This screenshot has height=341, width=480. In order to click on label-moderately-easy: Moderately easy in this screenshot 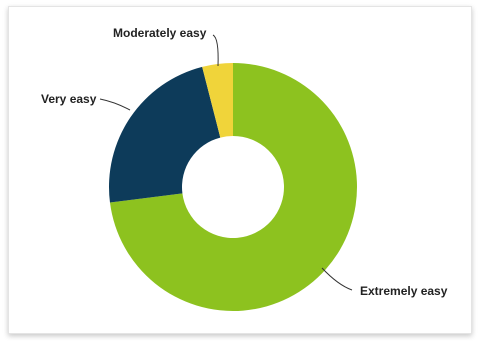, I will do `click(160, 33)`.